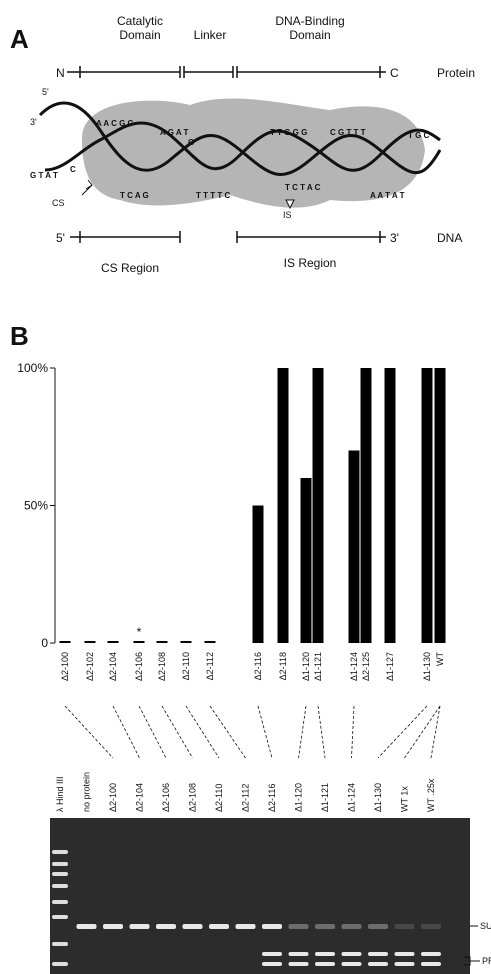  What do you see at coordinates (354, 666) in the screenshot?
I see `x-tick-label: Δ1-124` at bounding box center [354, 666].